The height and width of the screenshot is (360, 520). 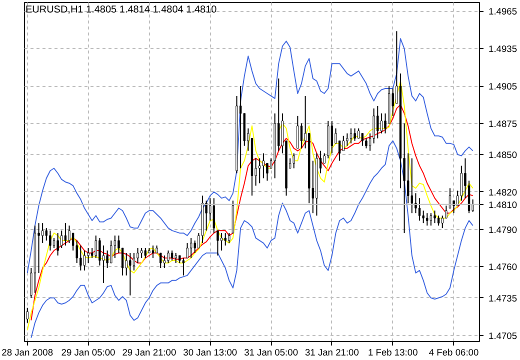 What do you see at coordinates (503, 11) in the screenshot?
I see `y-tick-label: 1.4965` at bounding box center [503, 11].